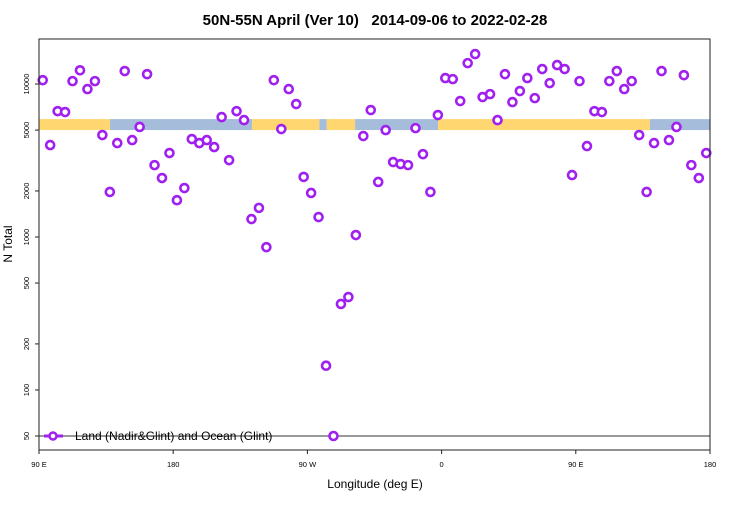 This screenshot has width=750, height=505. What do you see at coordinates (26, 283) in the screenshot?
I see `y-tick-label: 500` at bounding box center [26, 283].